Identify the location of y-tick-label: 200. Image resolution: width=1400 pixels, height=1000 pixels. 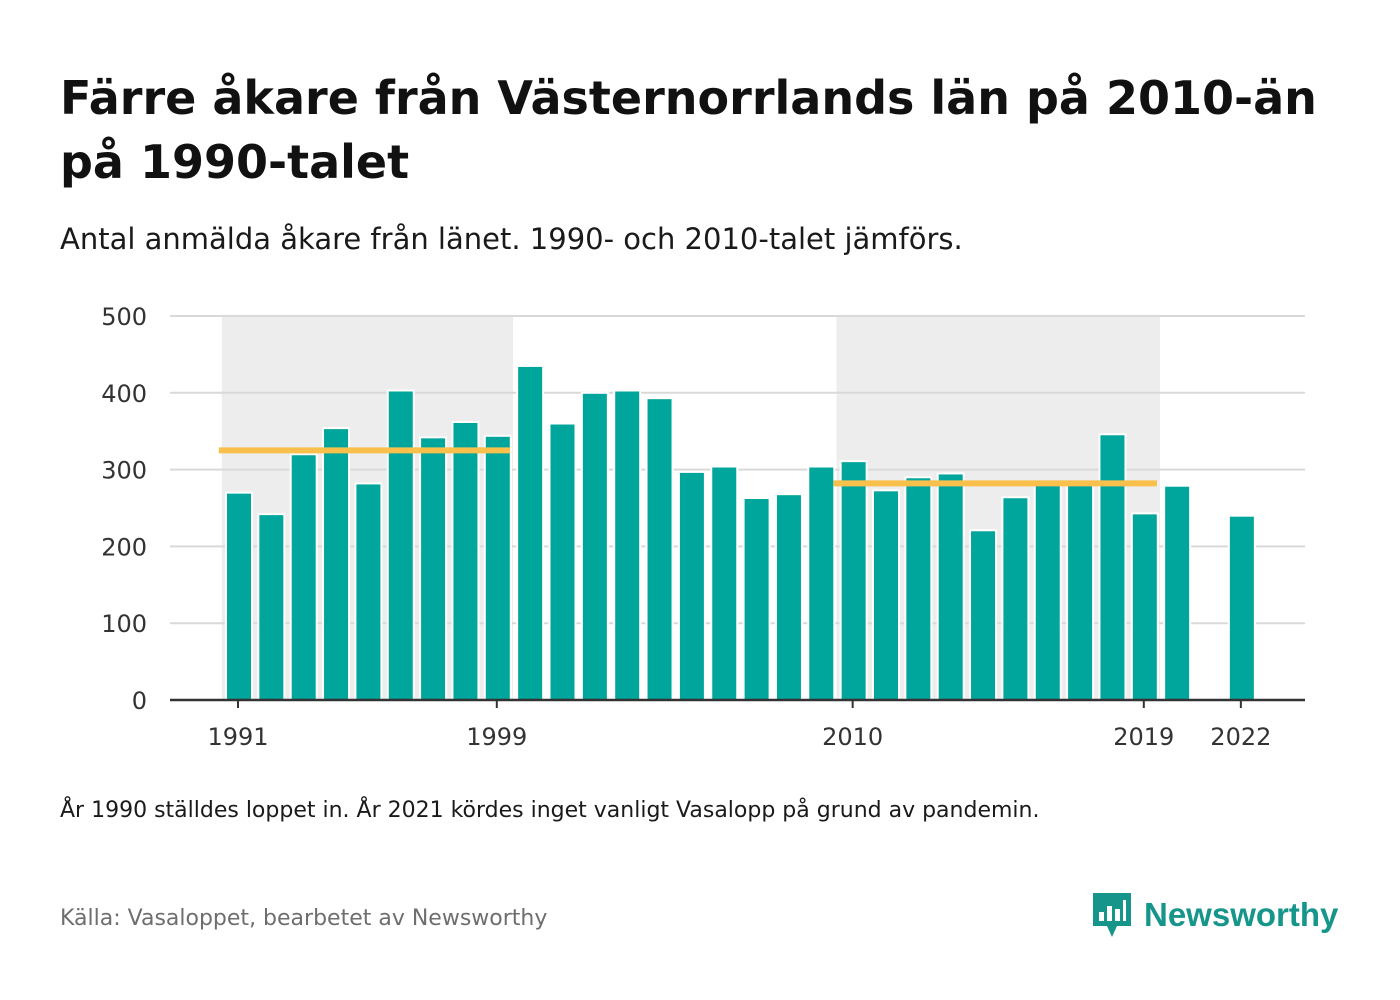
(124, 547).